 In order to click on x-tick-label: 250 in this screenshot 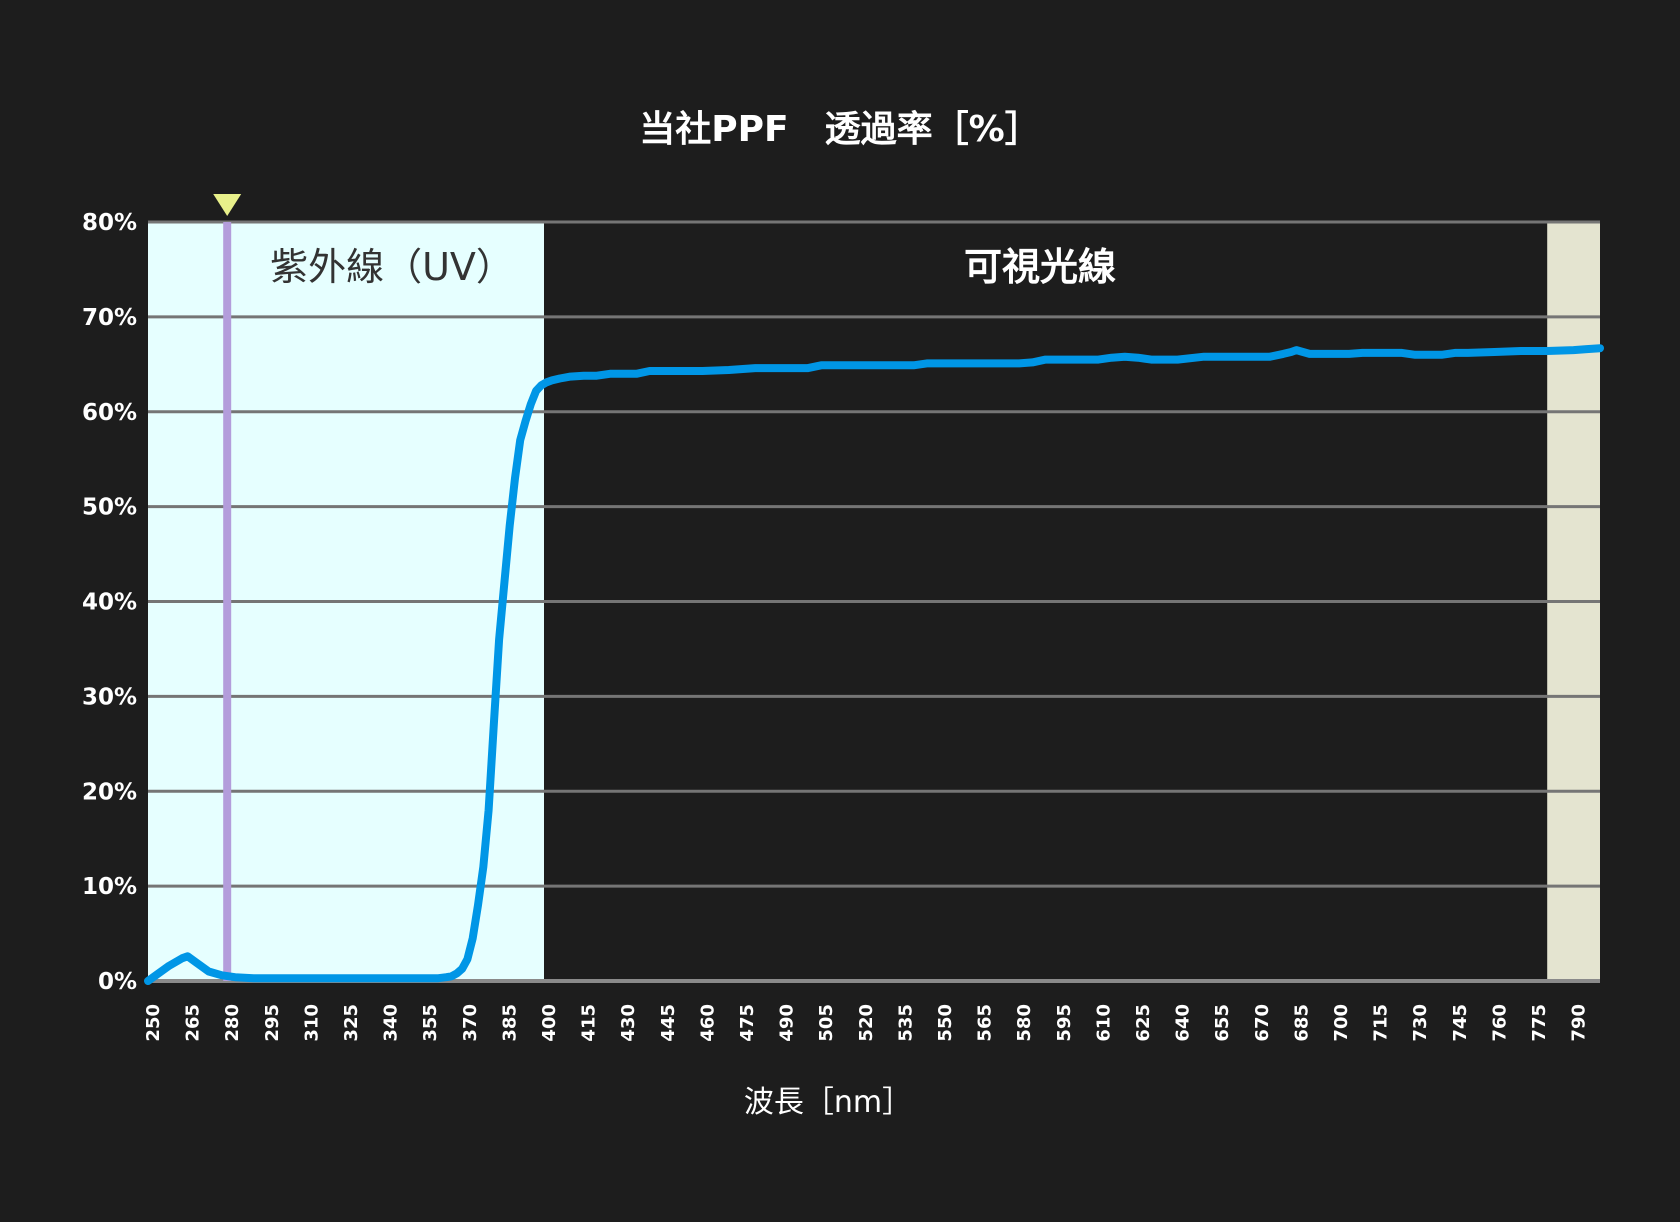, I will do `click(153, 1023)`.